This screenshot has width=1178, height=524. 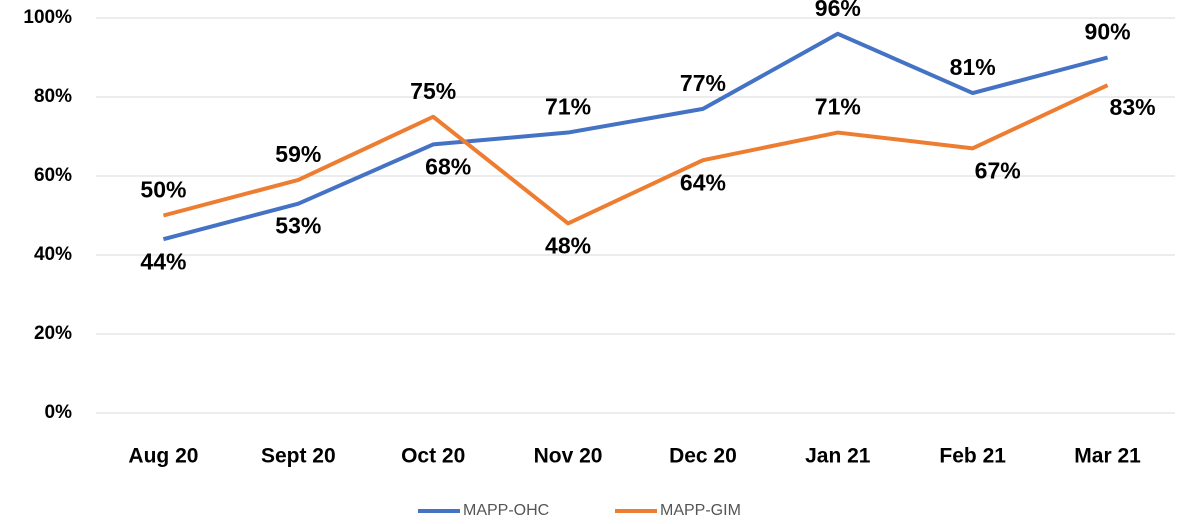 What do you see at coordinates (998, 170) in the screenshot?
I see `data-label: 67%` at bounding box center [998, 170].